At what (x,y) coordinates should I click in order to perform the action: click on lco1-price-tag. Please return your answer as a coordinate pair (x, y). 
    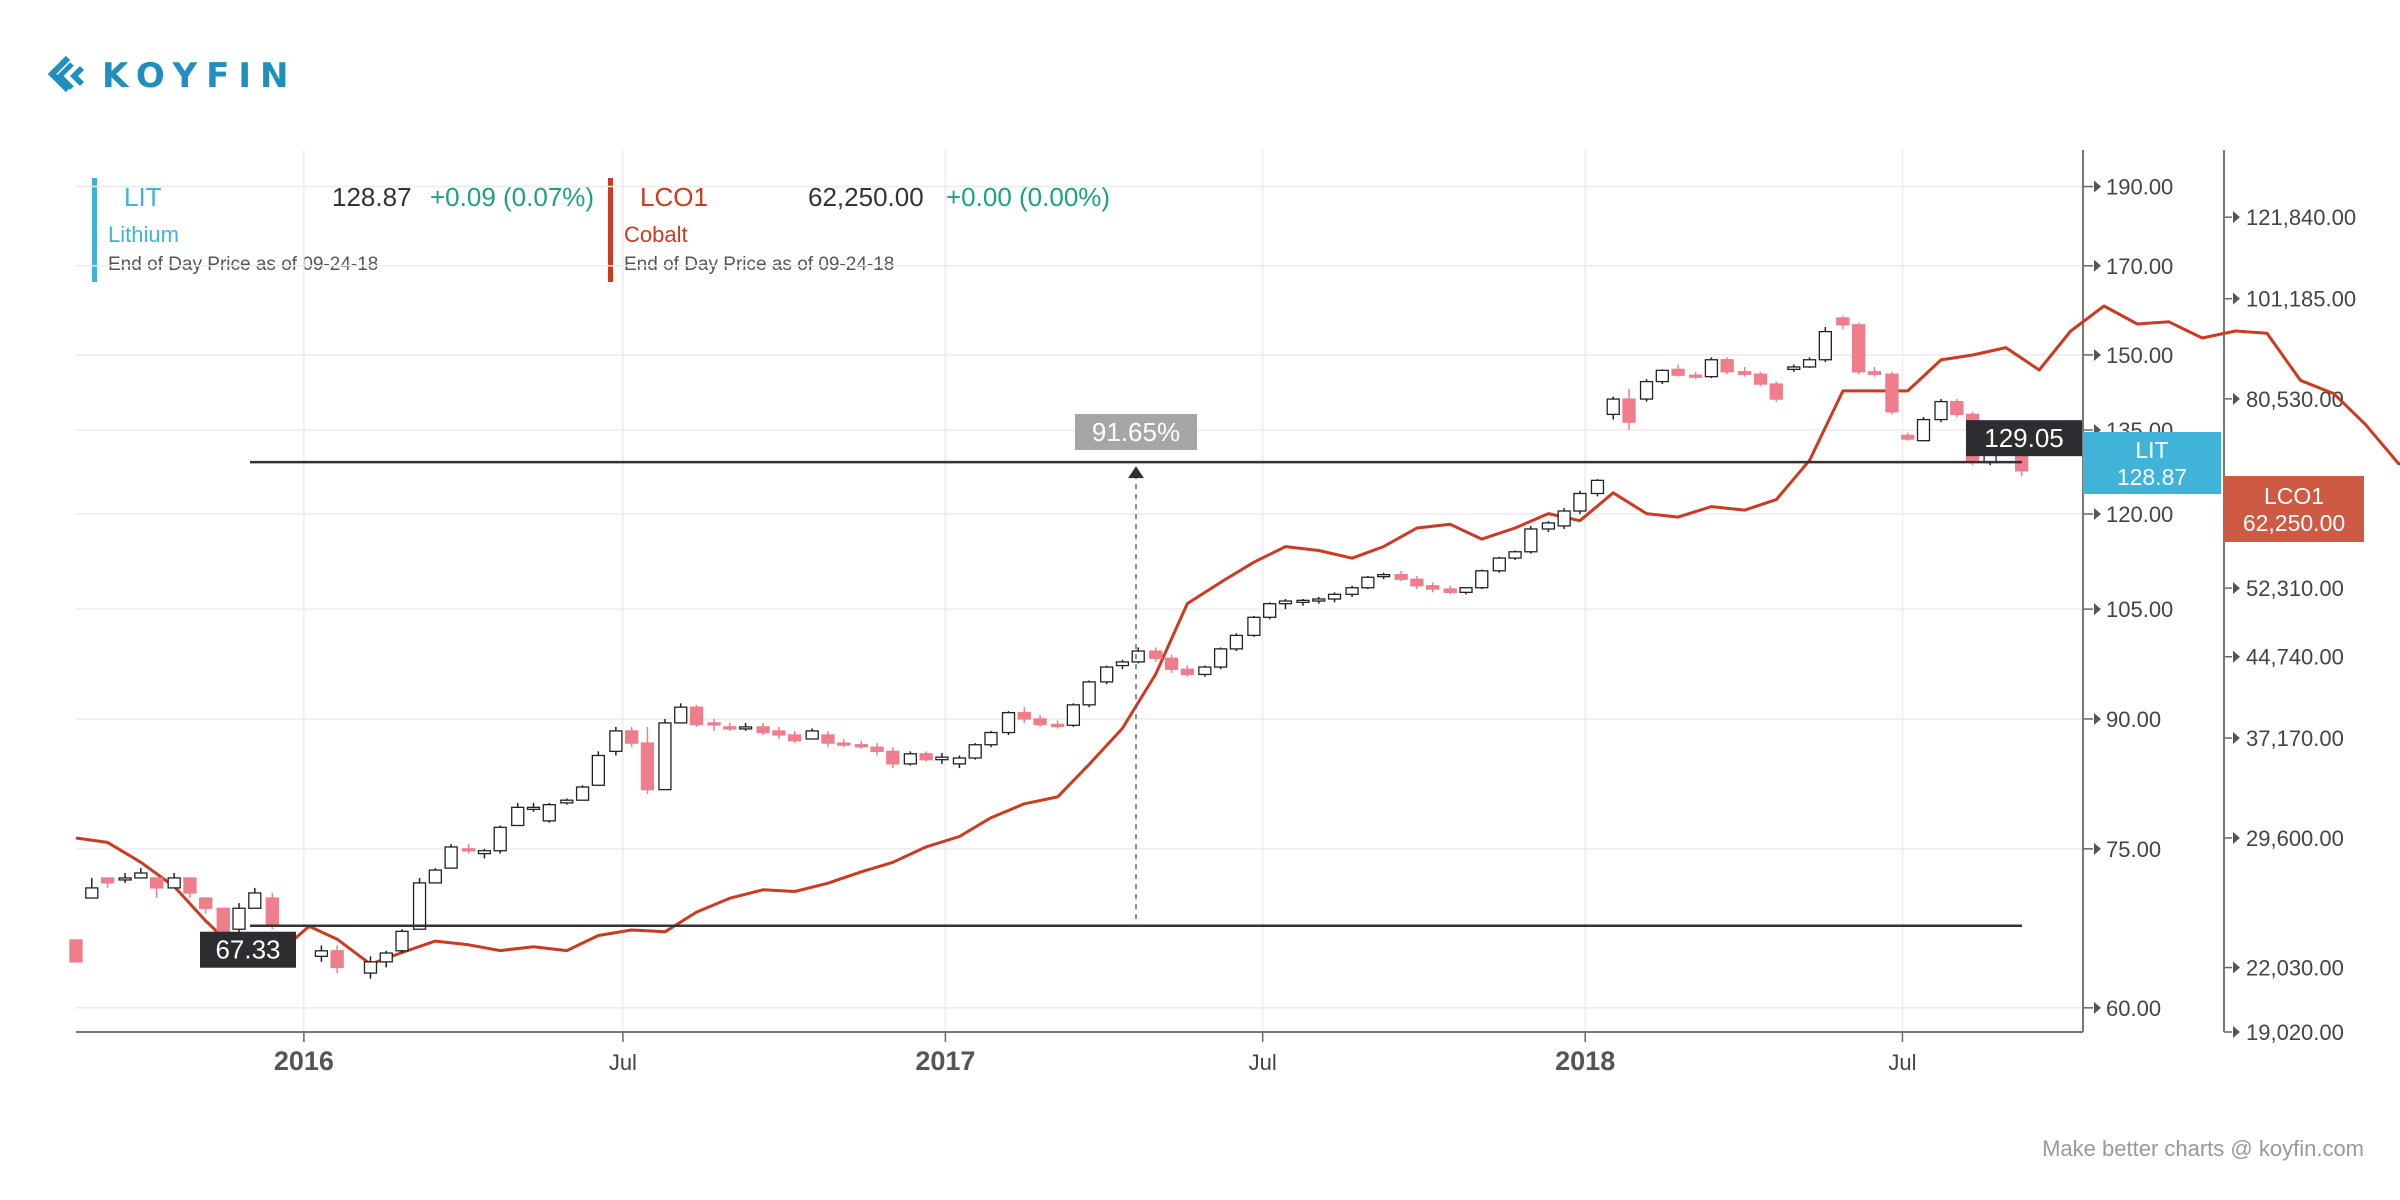
    Looking at the image, I should click on (2294, 509).